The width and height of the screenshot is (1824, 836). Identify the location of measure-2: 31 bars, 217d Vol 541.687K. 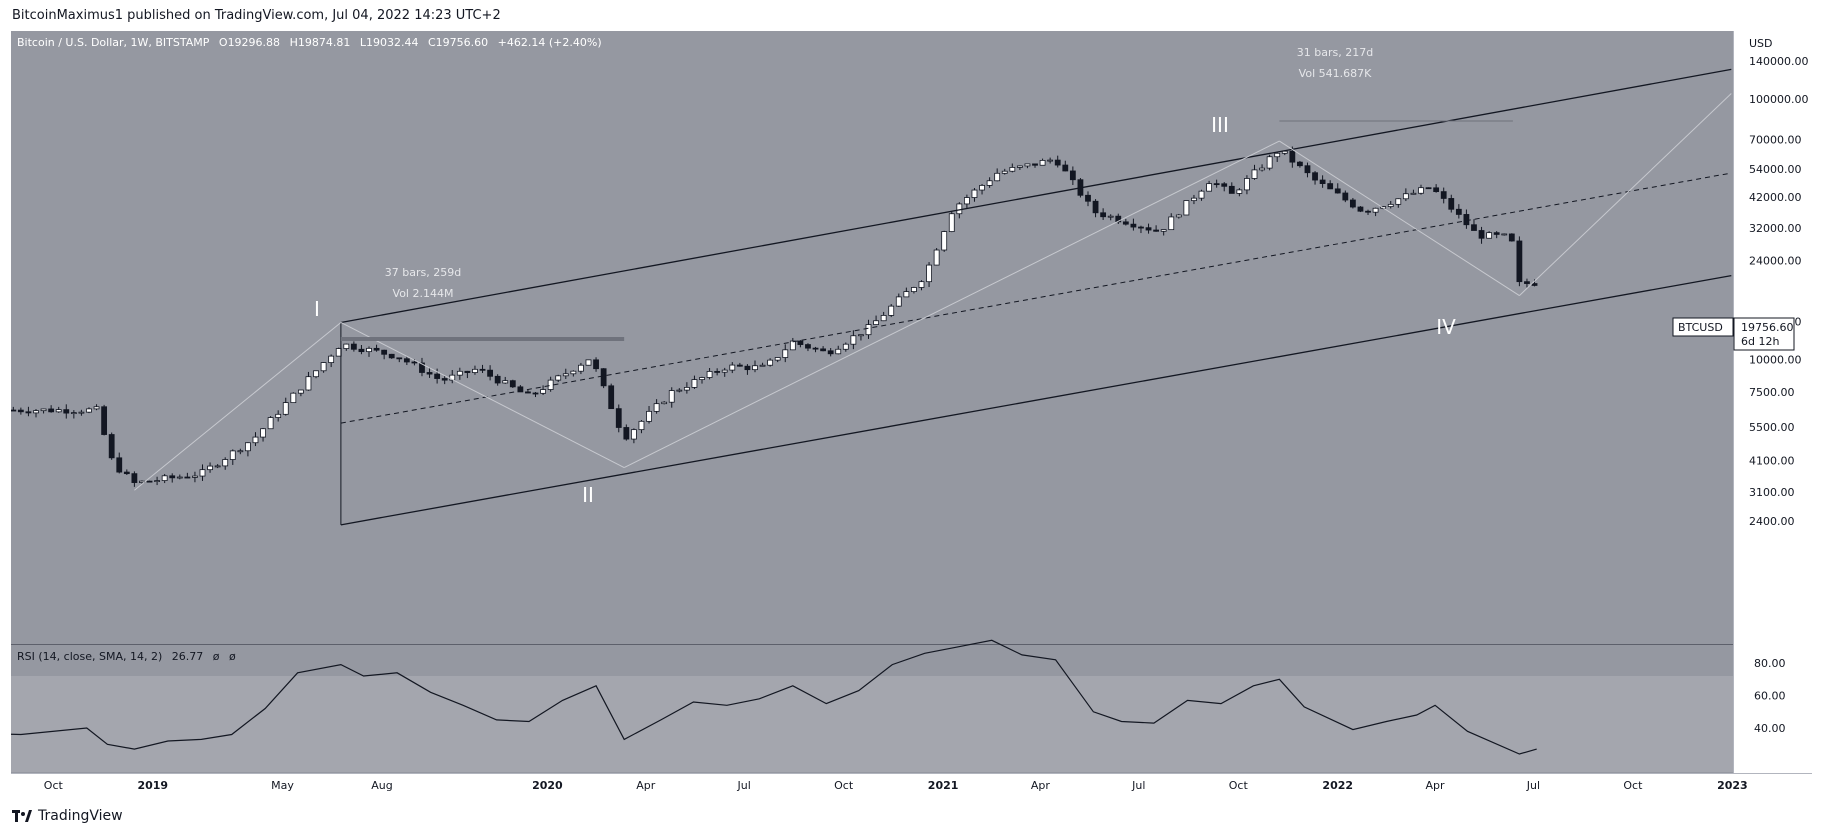
(1335, 63).